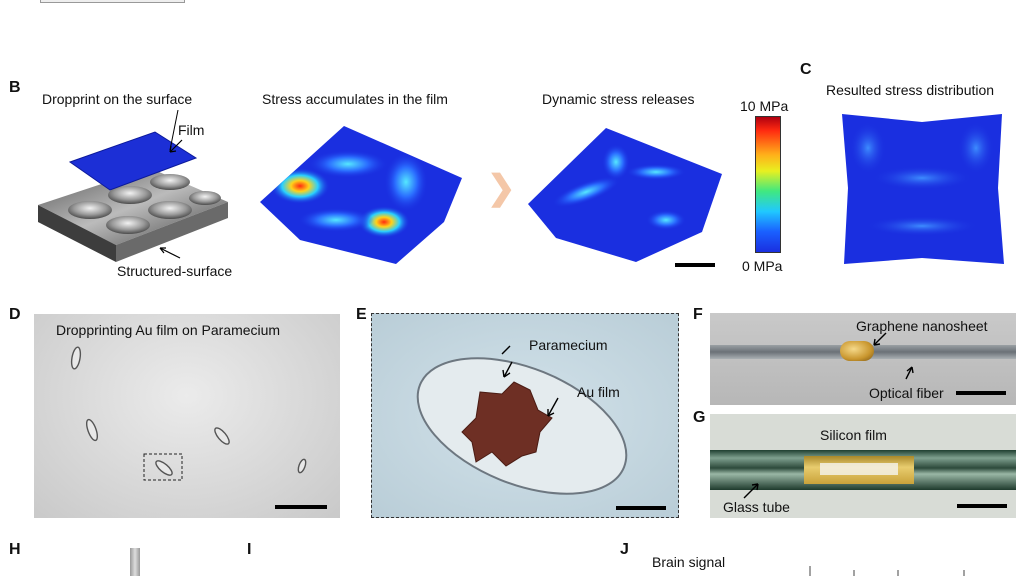 The width and height of the screenshot is (1024, 576). Describe the element at coordinates (756, 507) in the screenshot. I see `glass-tube-label: Glass tube` at that location.